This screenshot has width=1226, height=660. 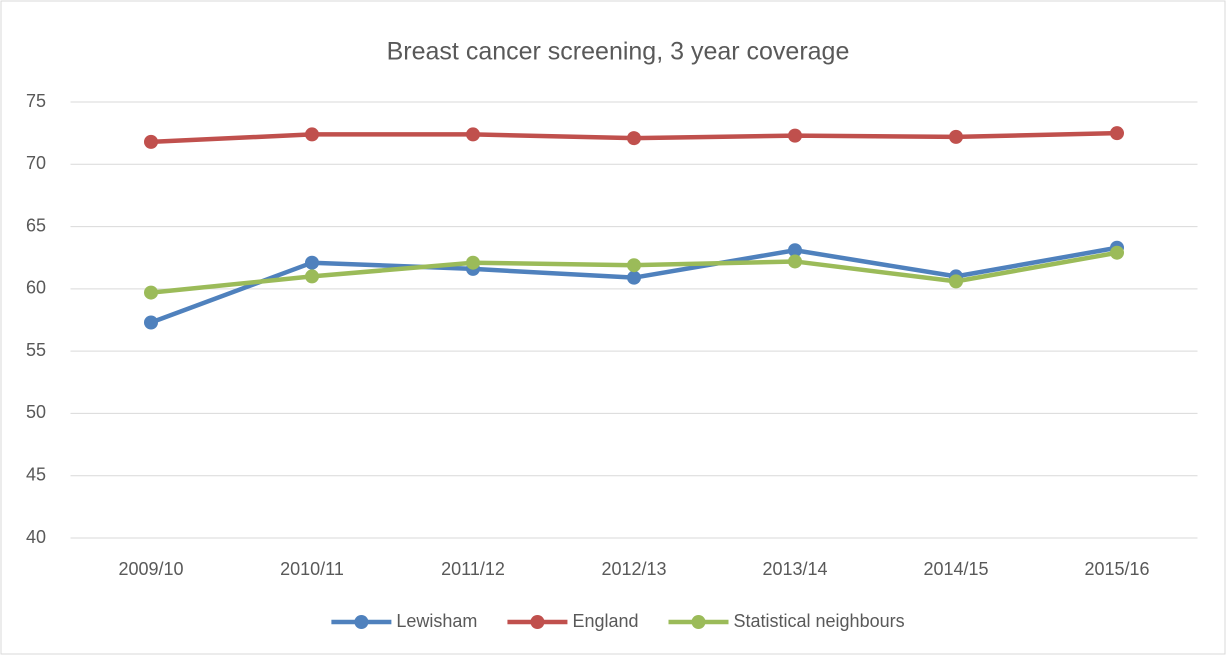 What do you see at coordinates (36, 101) in the screenshot?
I see `y-tick-label: 75` at bounding box center [36, 101].